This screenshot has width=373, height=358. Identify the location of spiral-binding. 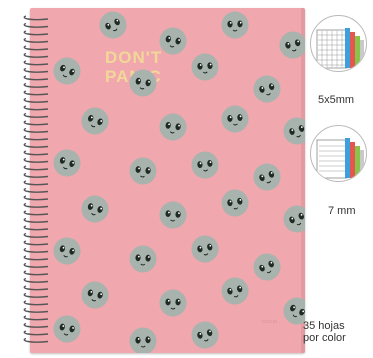
(36, 179).